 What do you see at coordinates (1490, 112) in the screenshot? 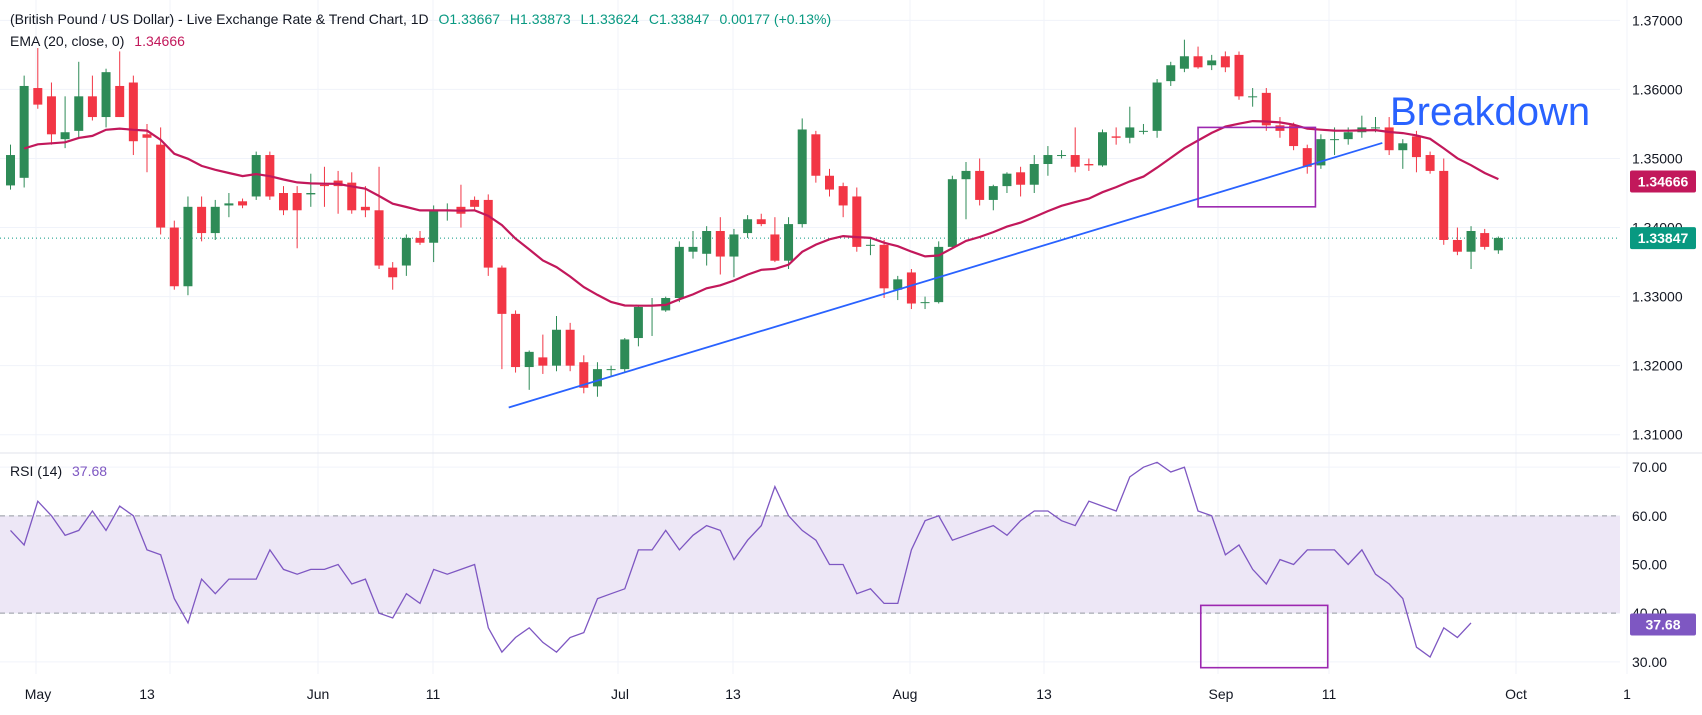
I see `breakdown-annotation: Breakdown` at bounding box center [1490, 112].